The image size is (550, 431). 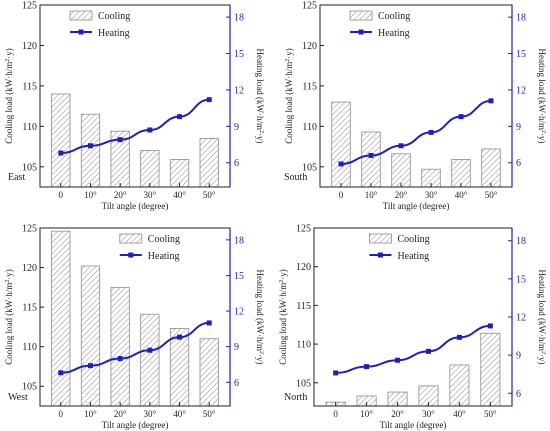 I want to click on panel-label: South, so click(x=295, y=177).